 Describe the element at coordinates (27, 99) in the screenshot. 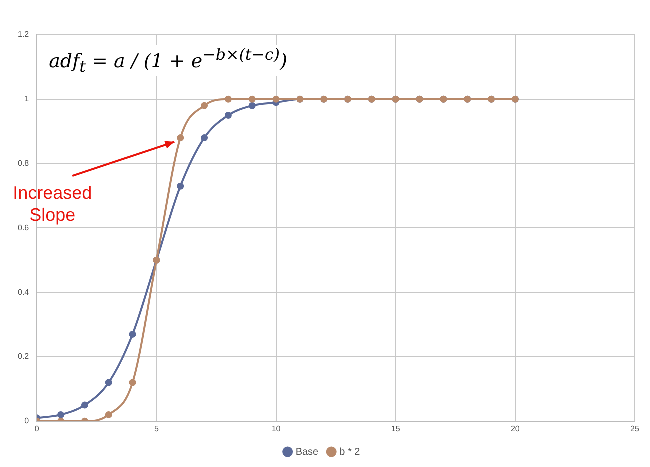

I see `y-tick-label: 1` at that location.